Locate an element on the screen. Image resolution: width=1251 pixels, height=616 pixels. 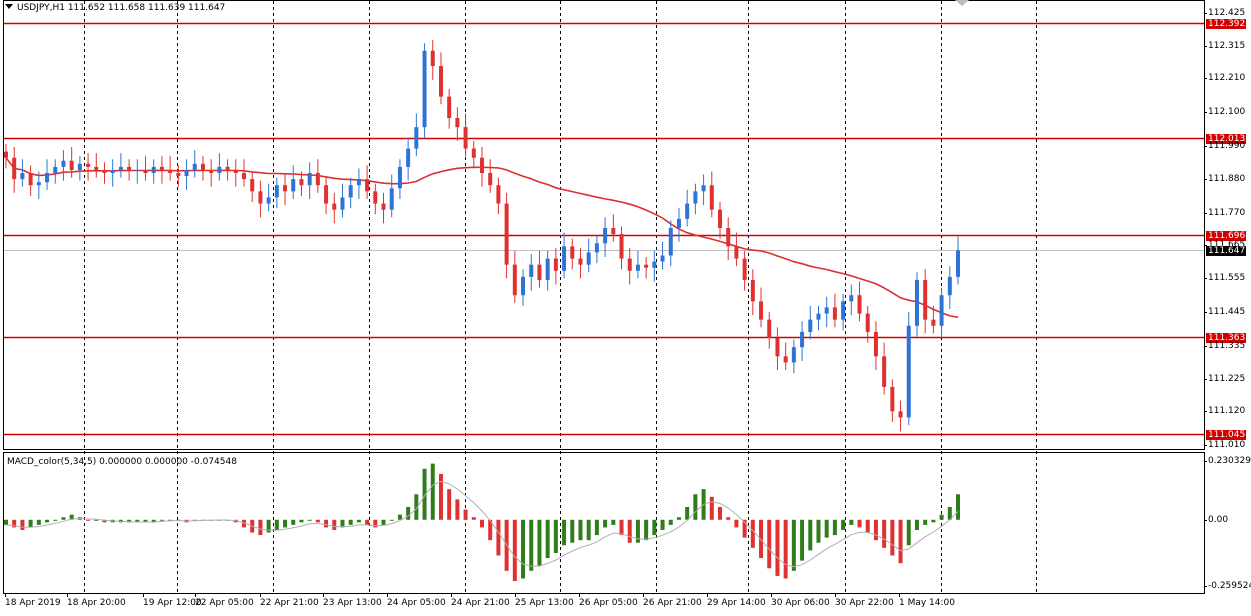
time-label: 26 Apr 21:00 is located at coordinates (672, 603).